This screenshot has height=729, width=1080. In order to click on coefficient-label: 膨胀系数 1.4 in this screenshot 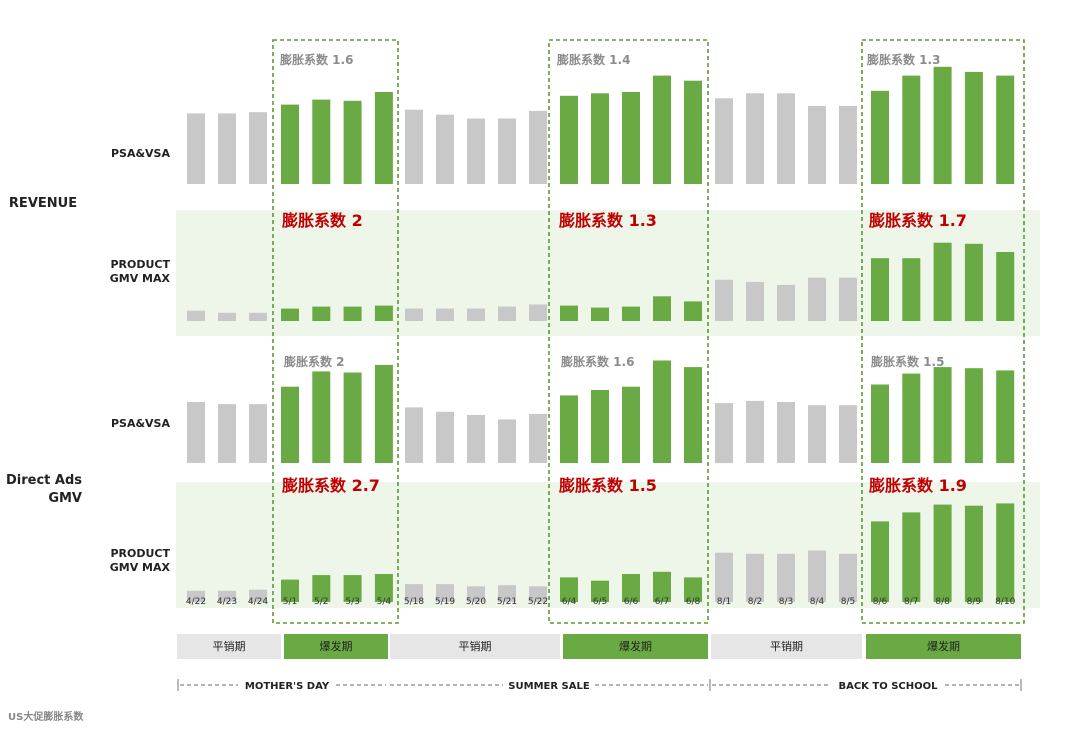, I will do `click(593, 59)`.